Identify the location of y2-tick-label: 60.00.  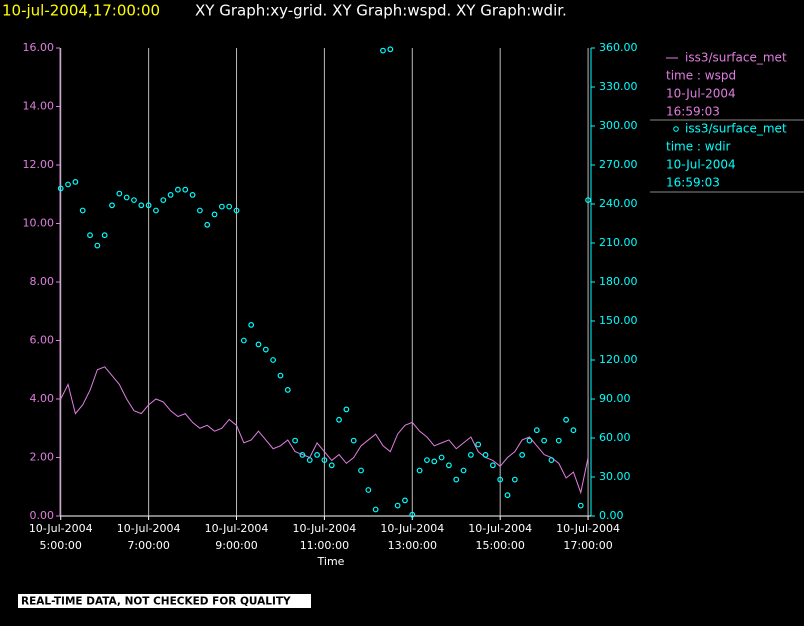
(615, 437).